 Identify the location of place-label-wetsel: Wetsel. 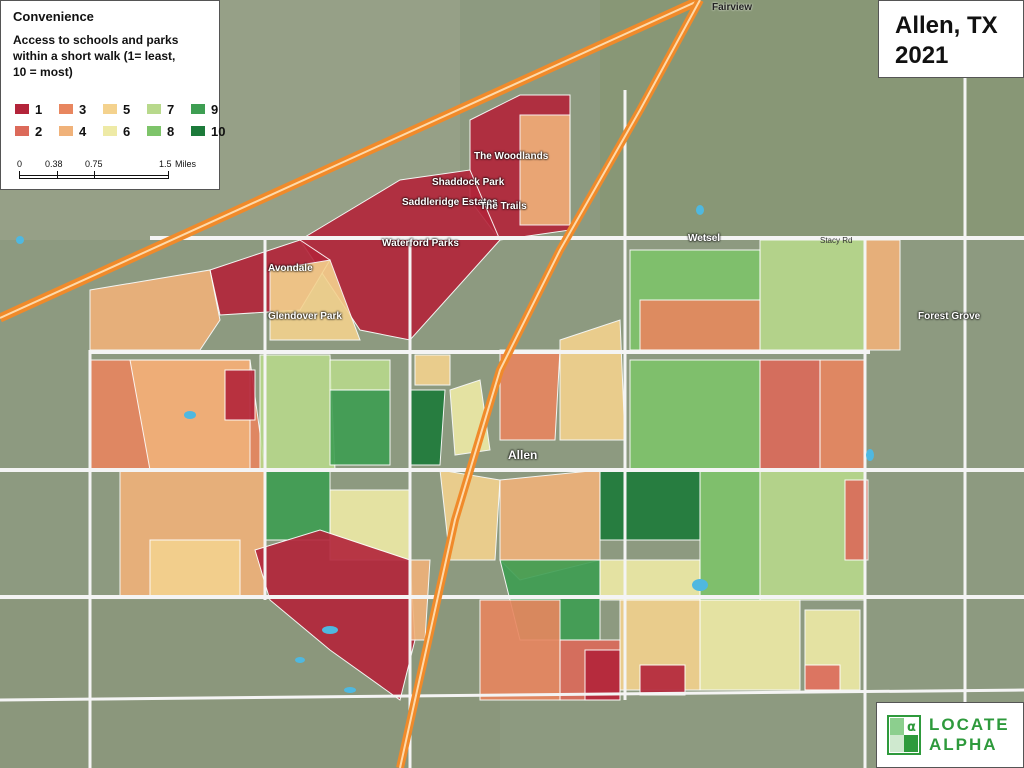
(704, 238).